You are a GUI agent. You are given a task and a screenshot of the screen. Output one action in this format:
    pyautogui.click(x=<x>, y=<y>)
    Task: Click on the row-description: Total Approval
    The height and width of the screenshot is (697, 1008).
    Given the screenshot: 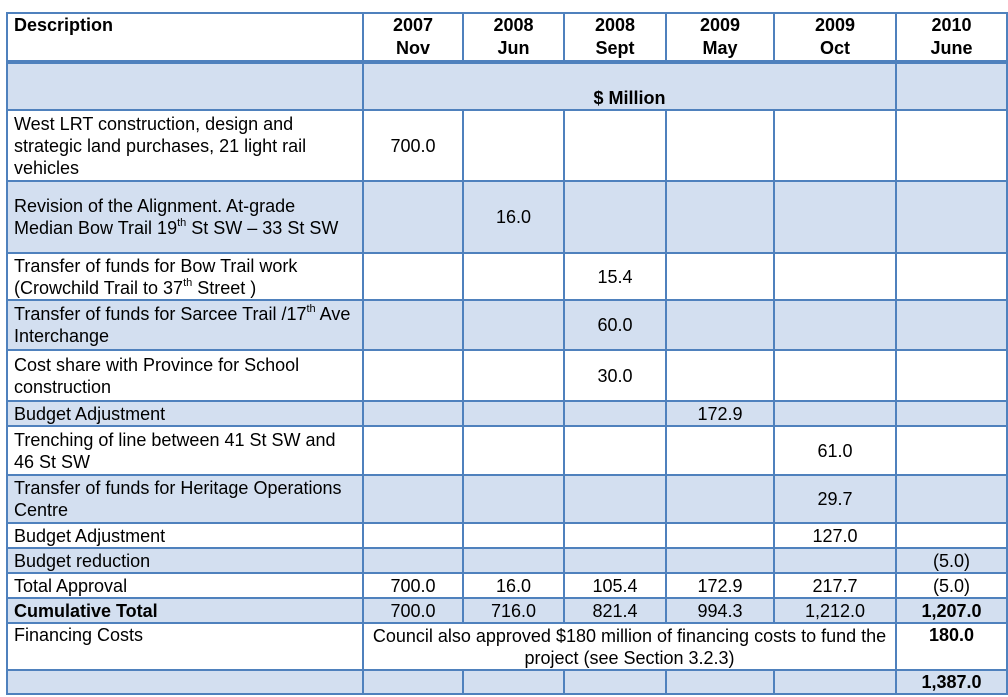 What is the action you would take?
    pyautogui.click(x=185, y=585)
    